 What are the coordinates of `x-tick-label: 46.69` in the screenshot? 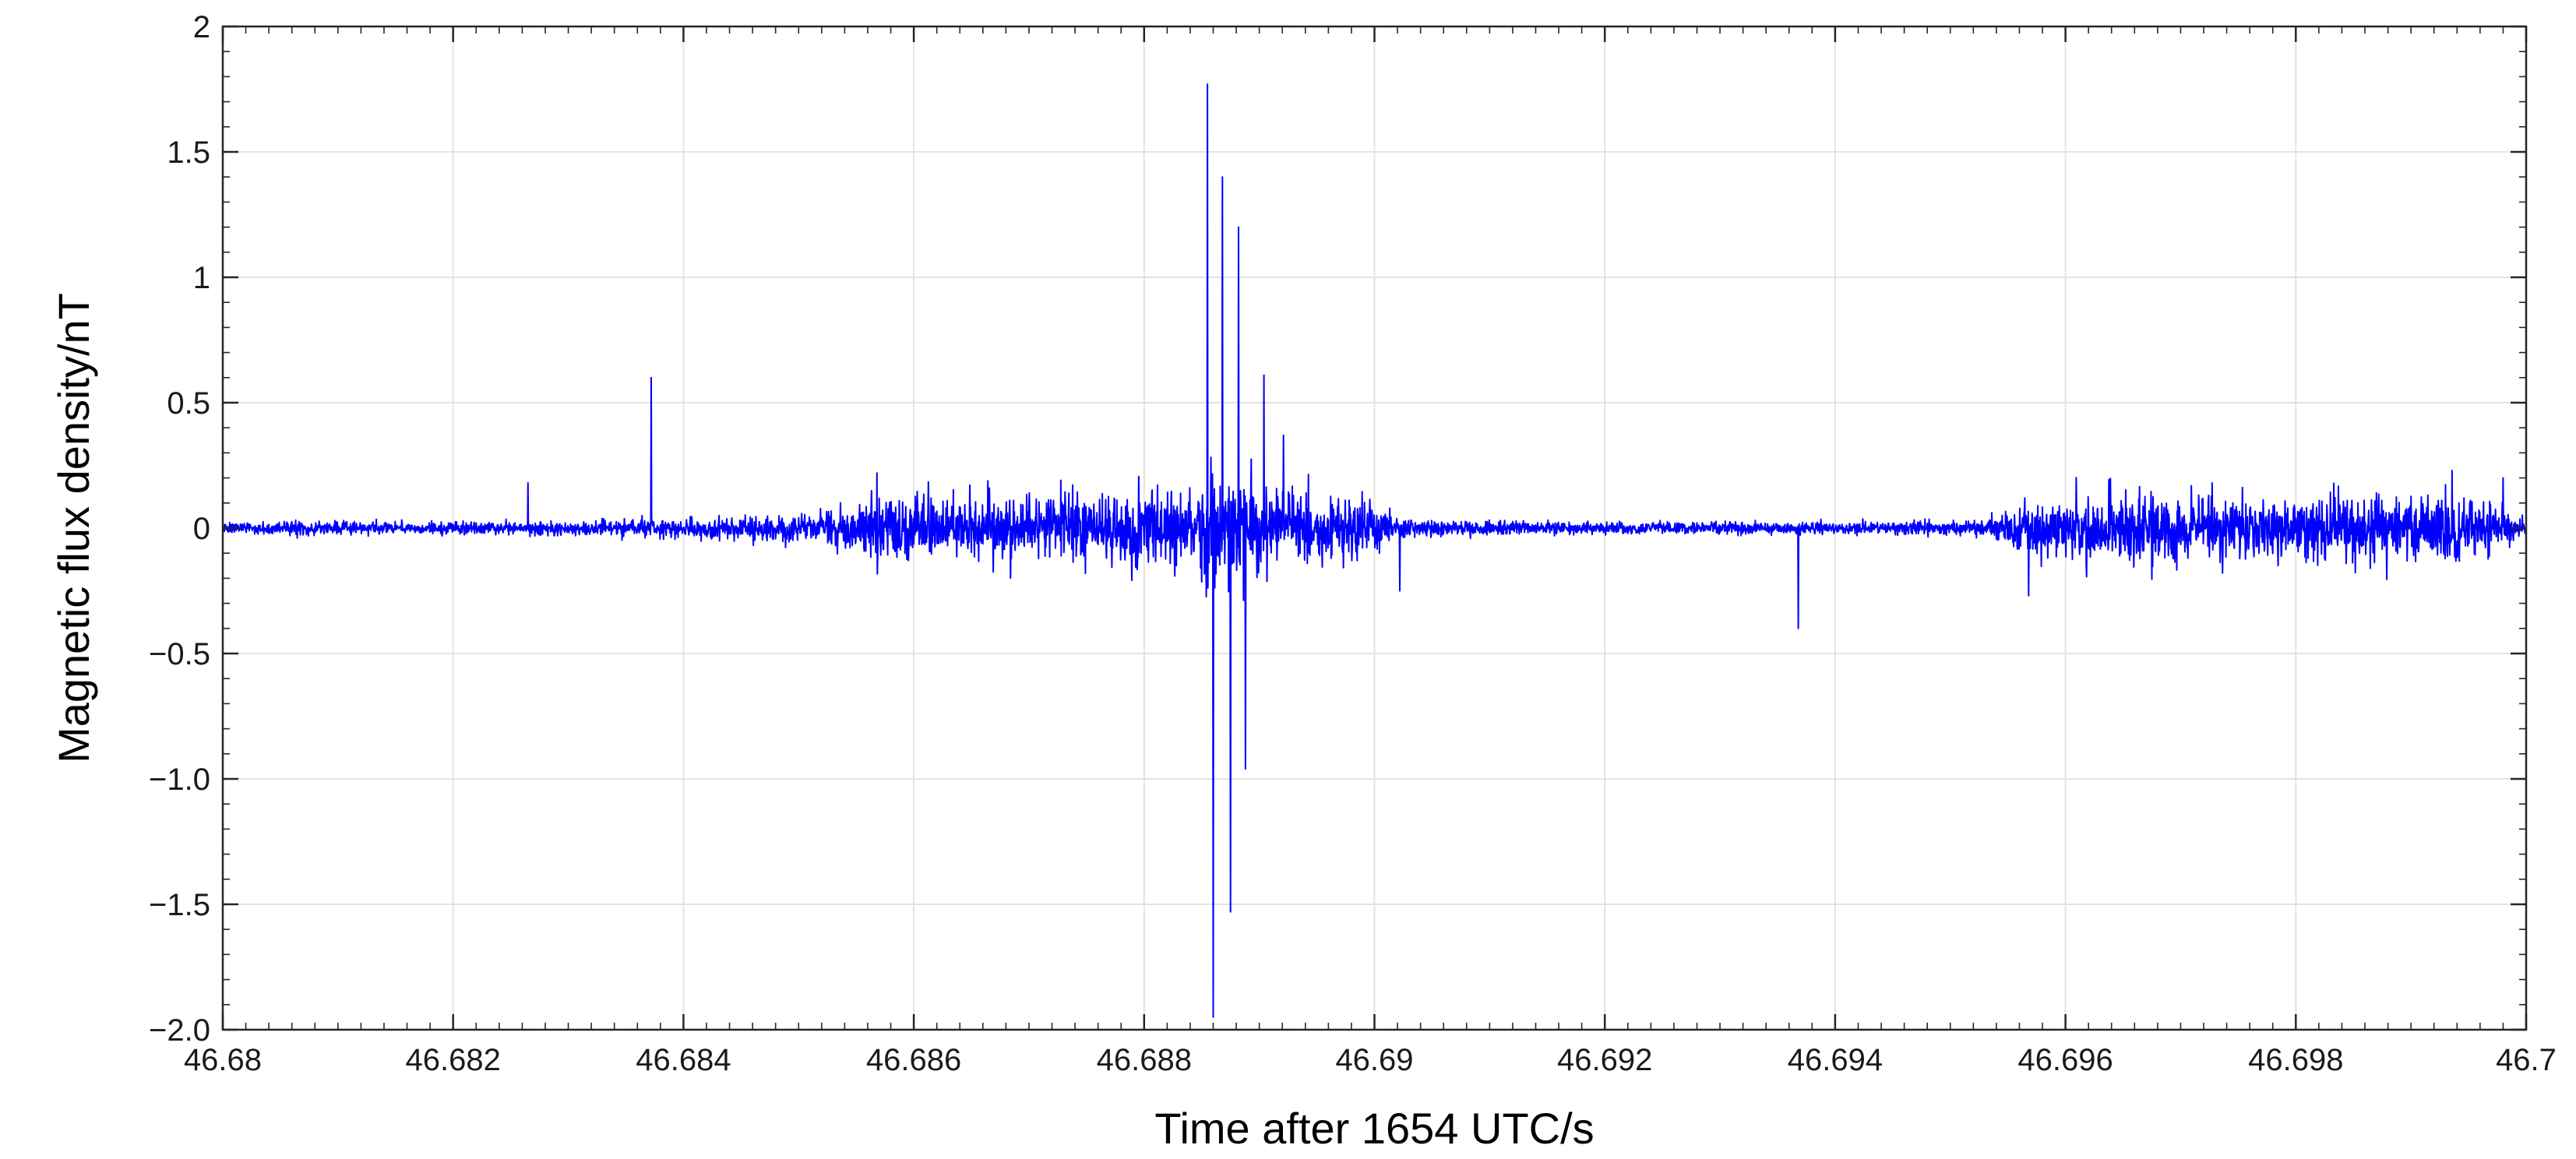 It's located at (1374, 1060).